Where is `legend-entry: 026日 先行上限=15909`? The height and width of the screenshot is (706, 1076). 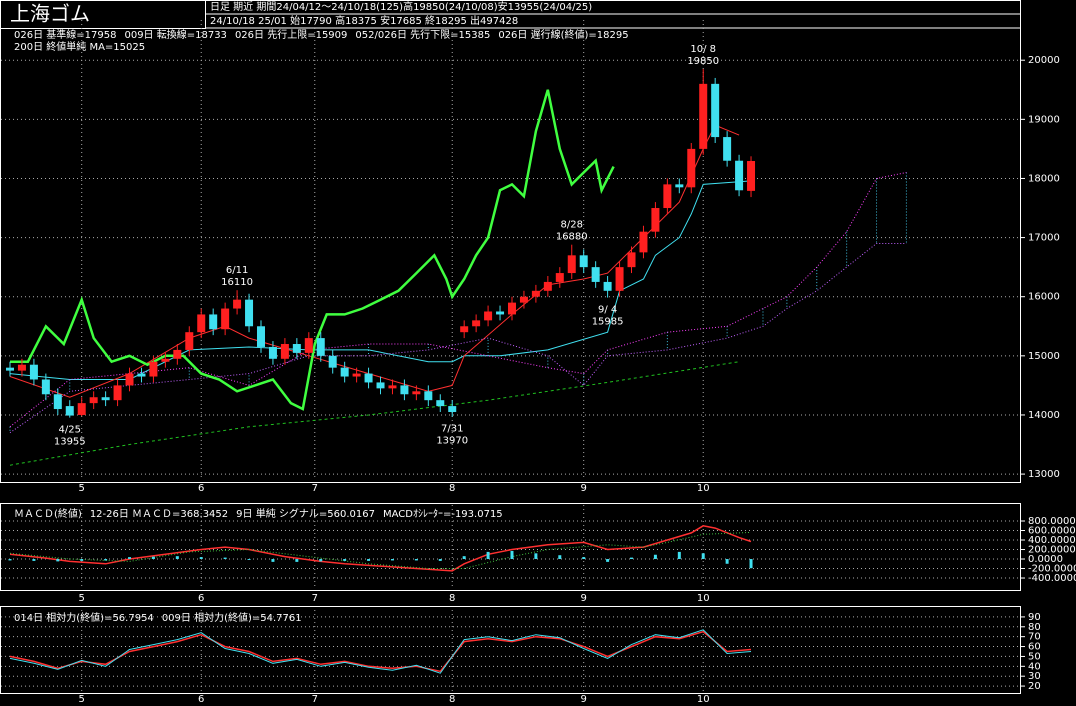 legend-entry: 026日 先行上限=15909 is located at coordinates (291, 34).